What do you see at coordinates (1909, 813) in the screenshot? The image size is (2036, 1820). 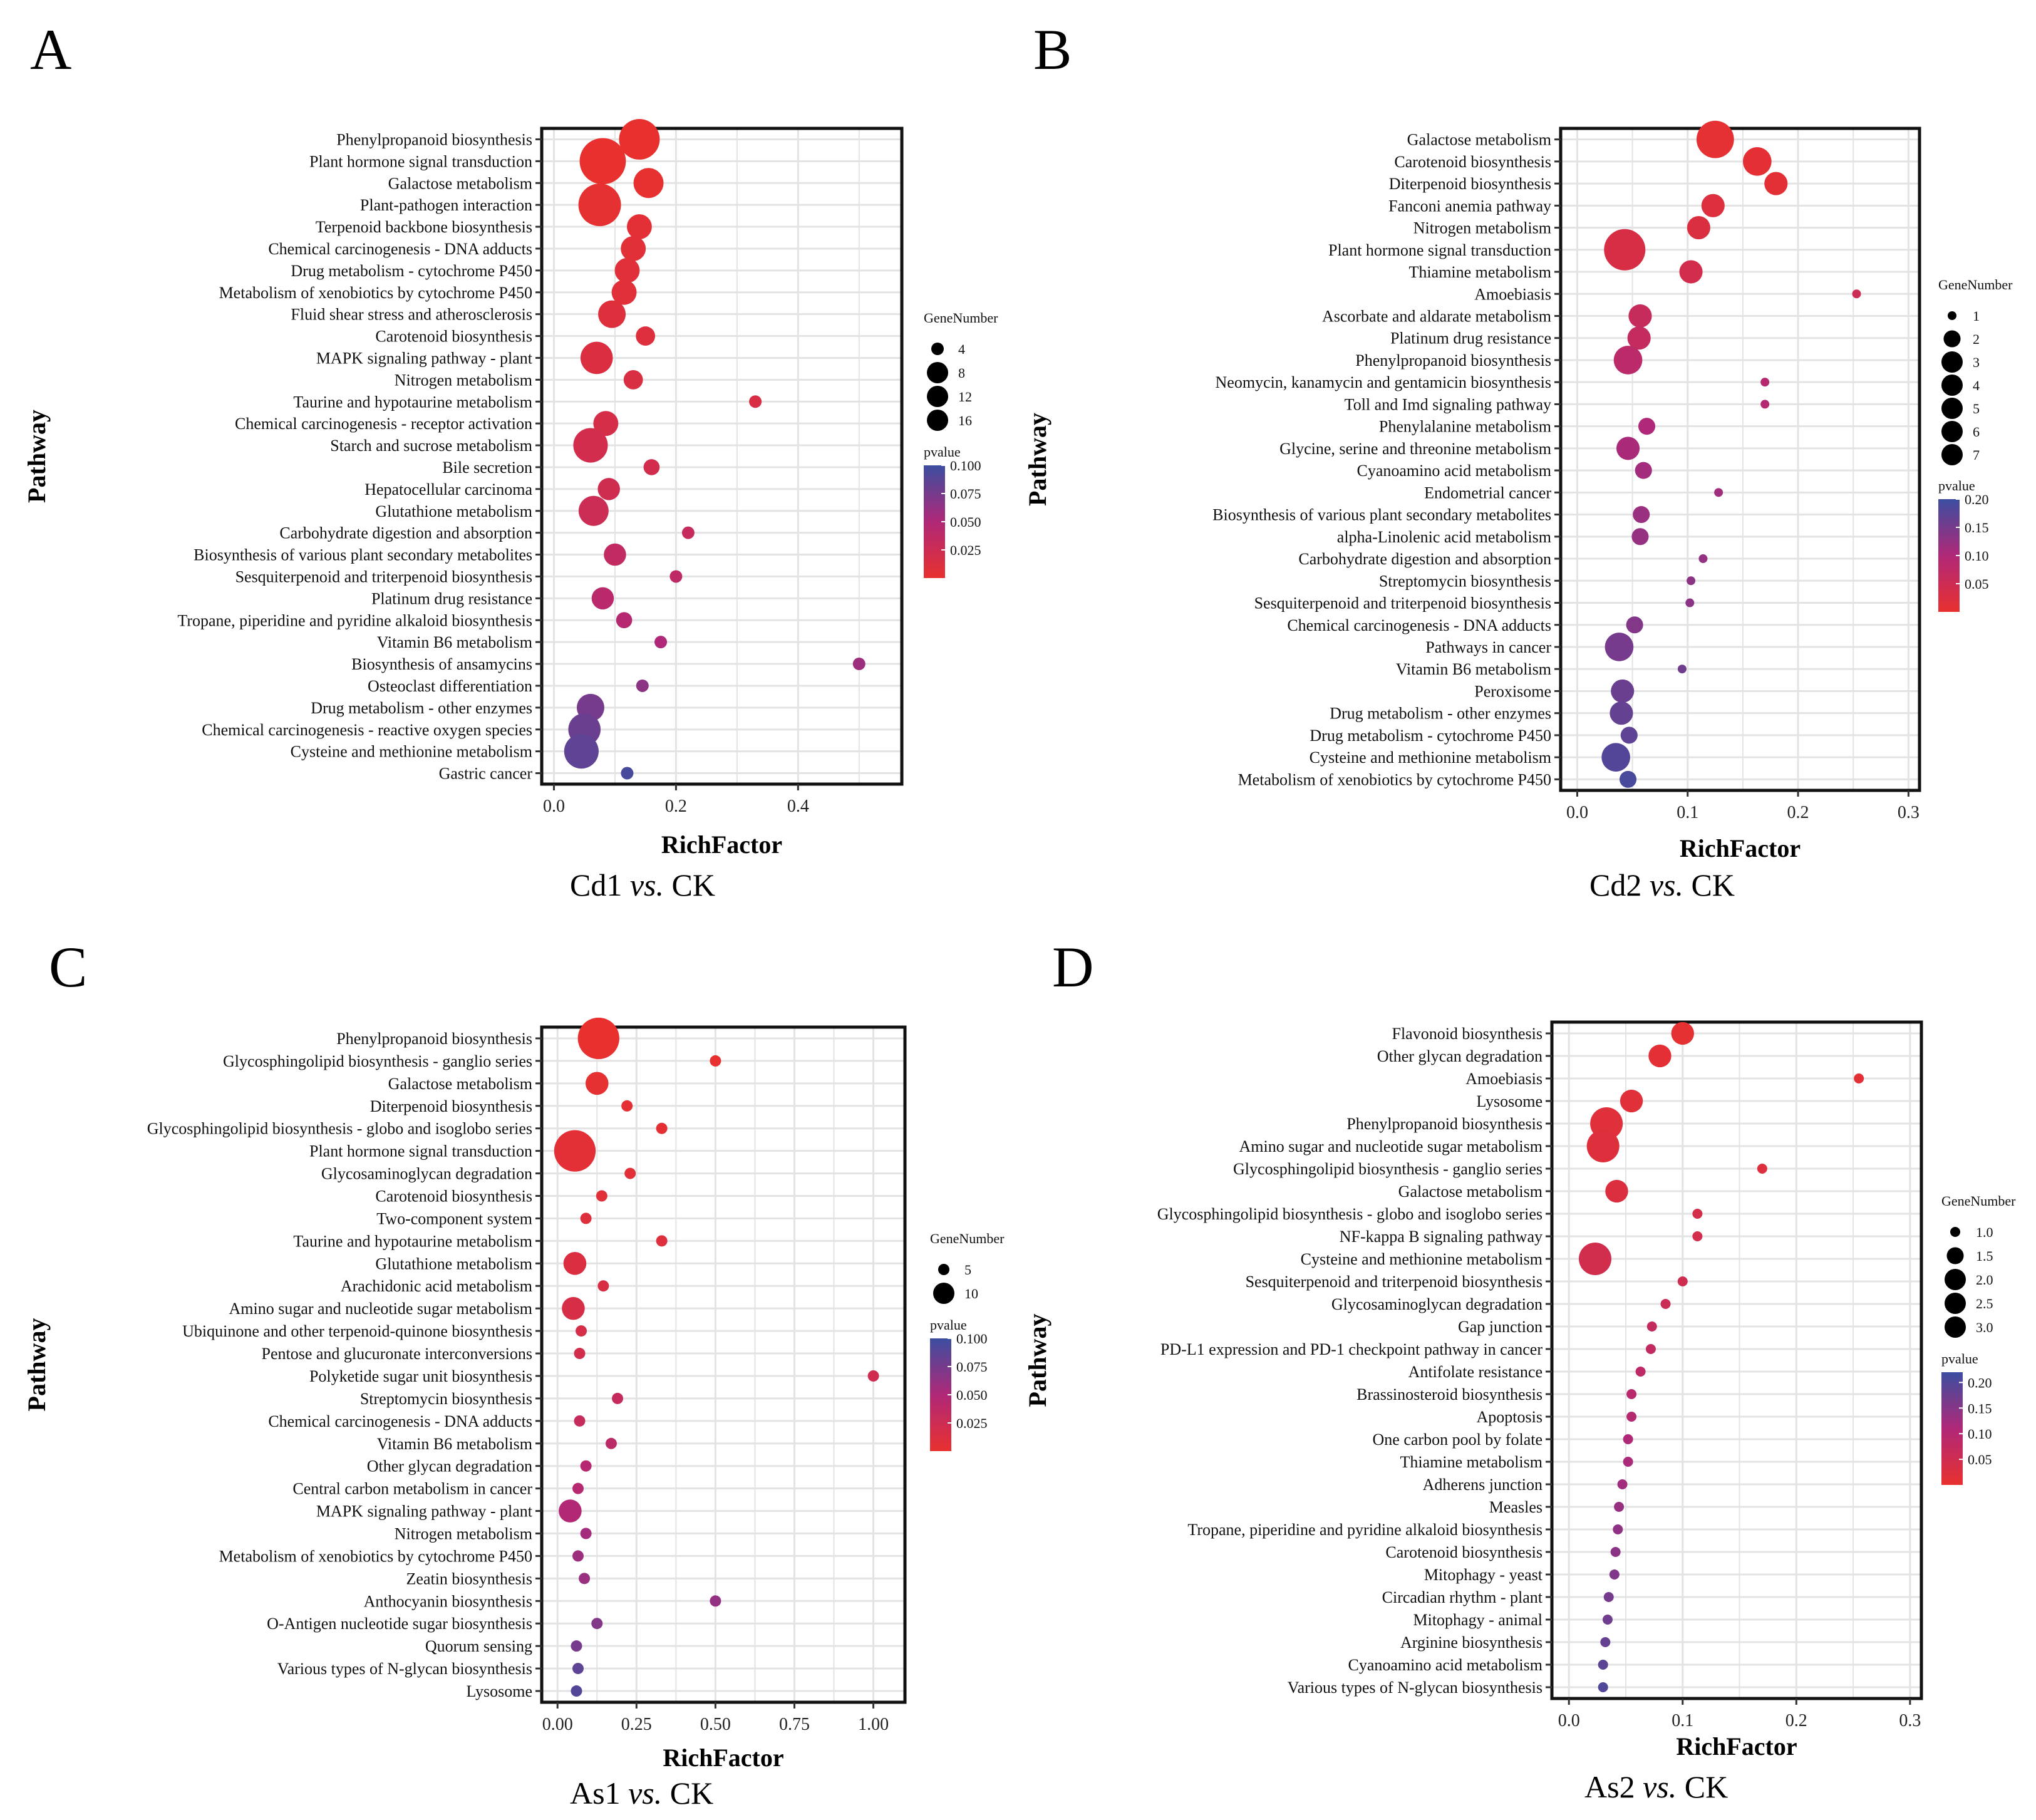 I see `x-tick-label: 0.3` at bounding box center [1909, 813].